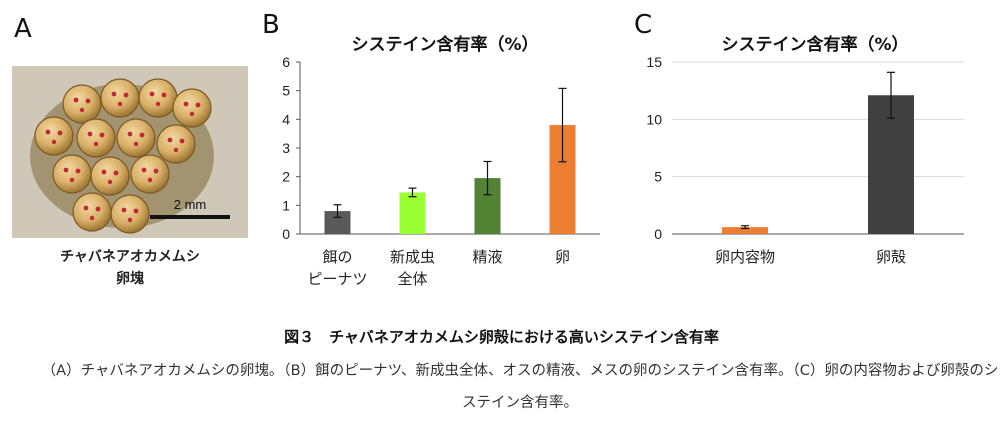 The image size is (1003, 422). Describe the element at coordinates (271, 25) in the screenshot. I see `panel-b-letter: B` at that location.